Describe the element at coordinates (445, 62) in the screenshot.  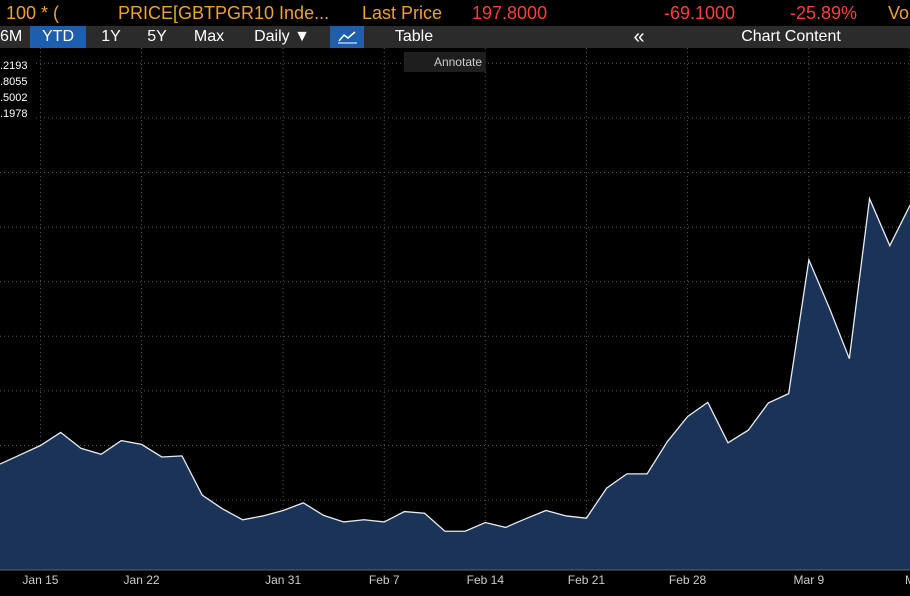
I see `annotate-button: Annotate` at that location.